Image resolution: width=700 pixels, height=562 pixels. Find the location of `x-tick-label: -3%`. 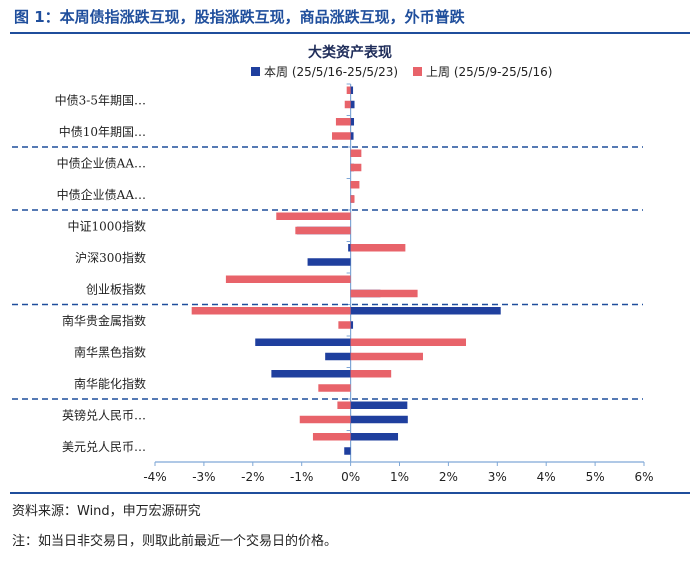

x-tick-label: -3% is located at coordinates (203, 477).